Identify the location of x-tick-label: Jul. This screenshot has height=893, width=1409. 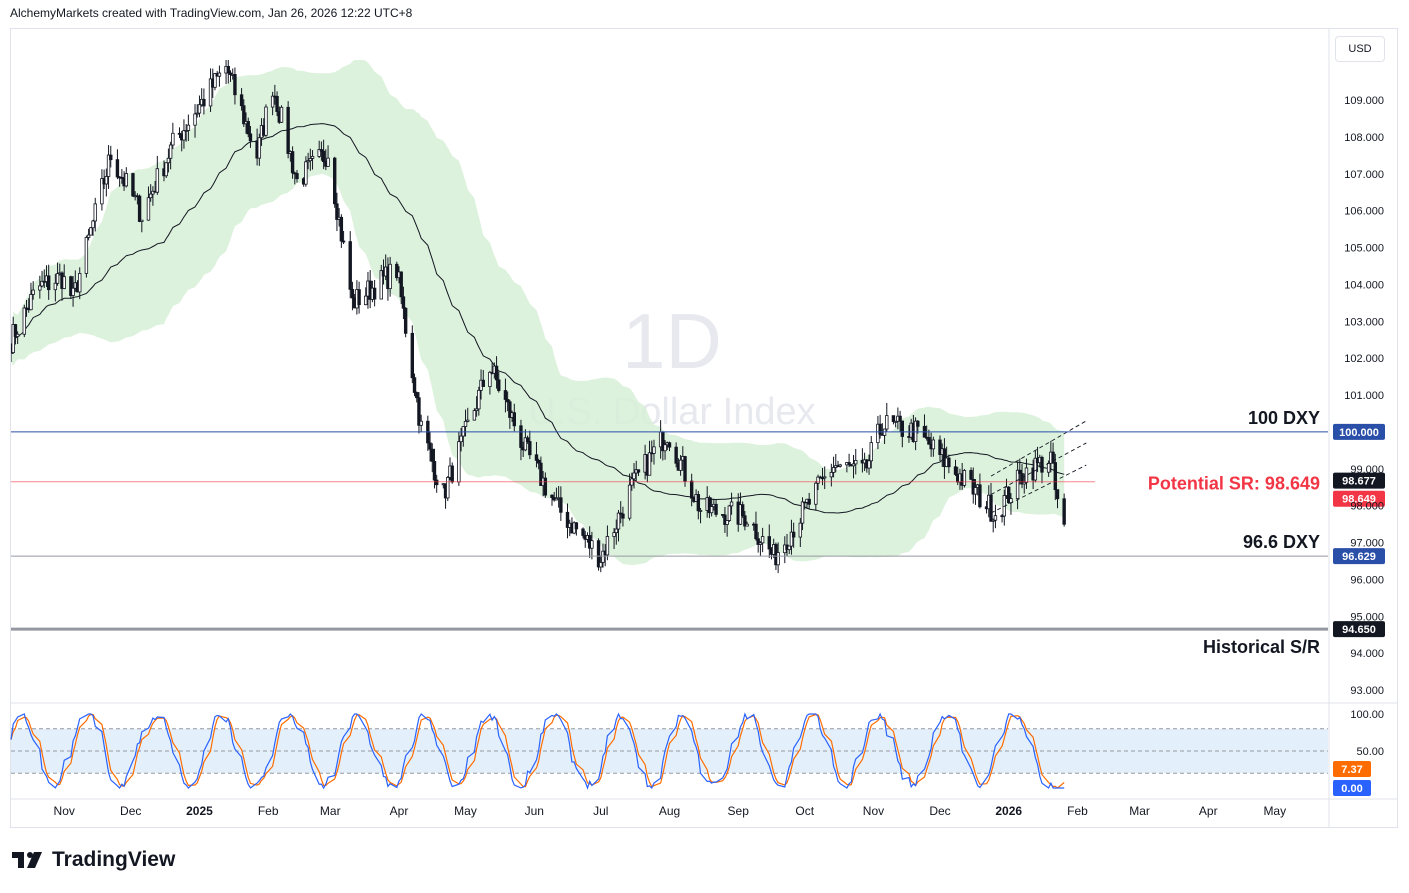
(600, 811).